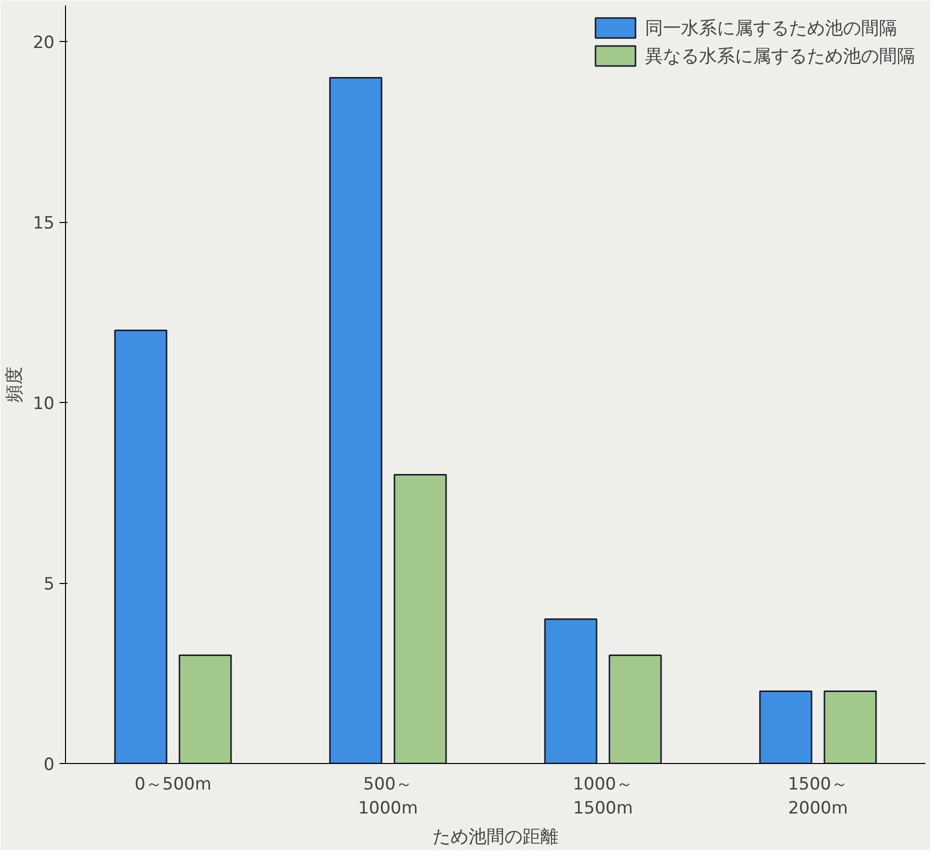  Describe the element at coordinates (771, 28) in the screenshot. I see `legend-label: 同一水系に属するため池の間隔` at that location.